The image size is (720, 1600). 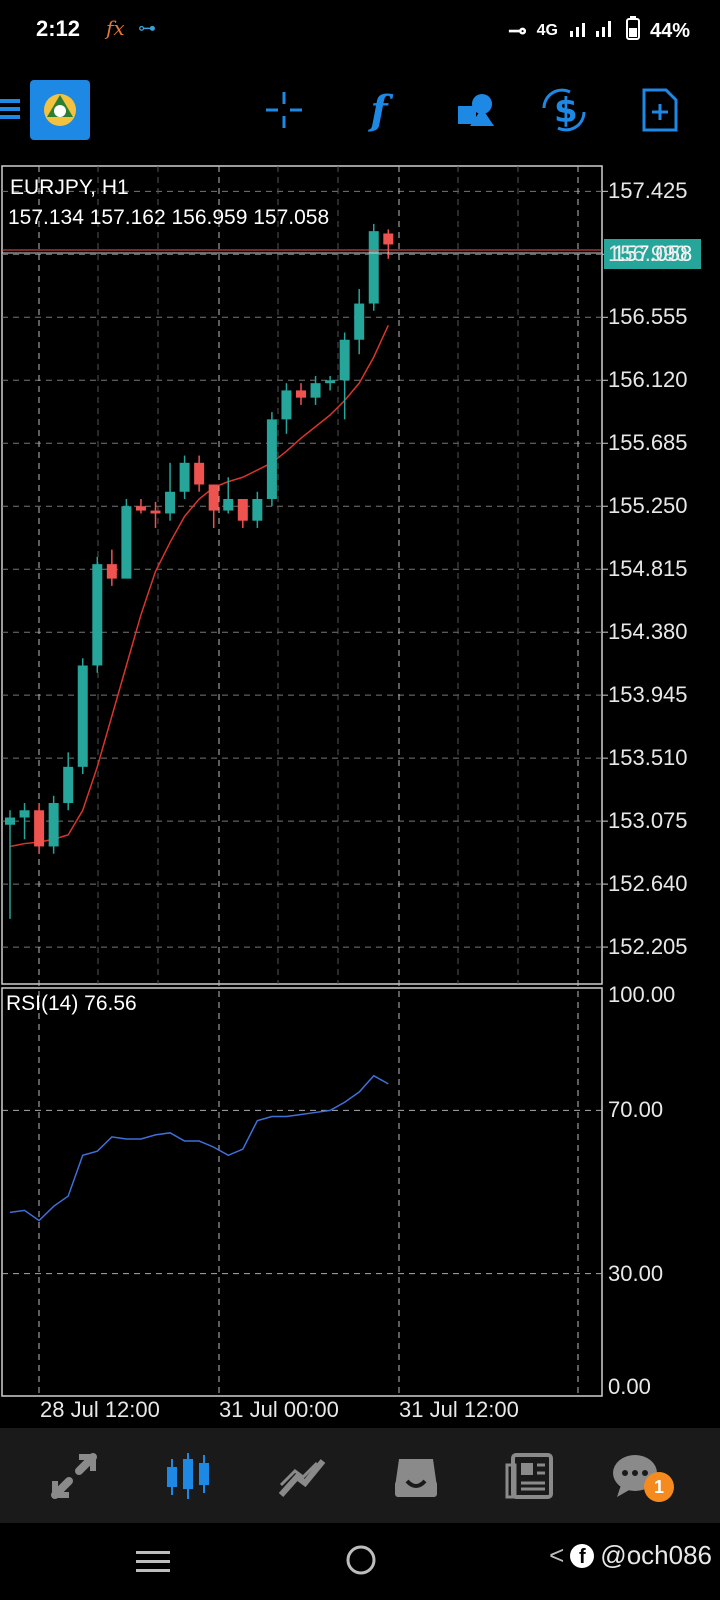 I want to click on recents-icon, so click(x=153, y=1564).